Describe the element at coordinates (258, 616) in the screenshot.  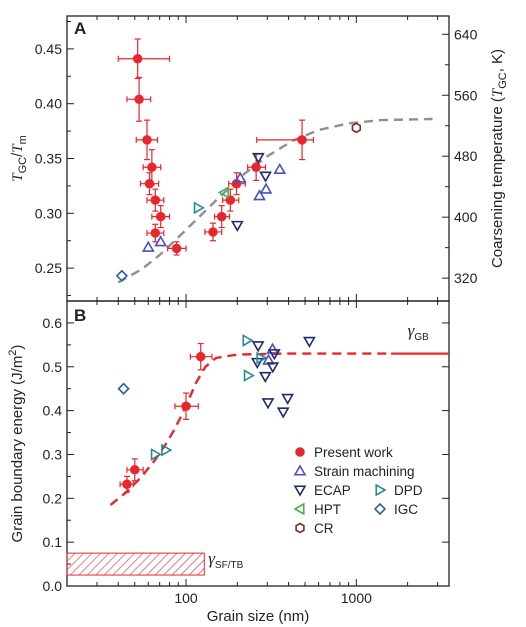
I see `x-axis-label: Grain size (nm)` at that location.